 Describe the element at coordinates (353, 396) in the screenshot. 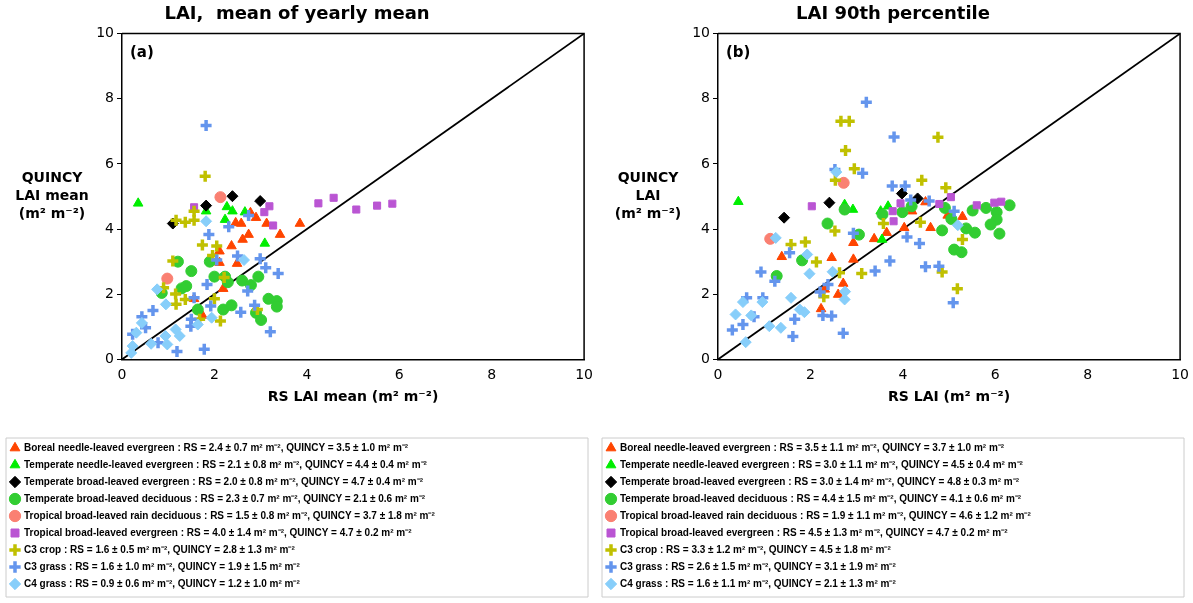

I see `x-axis-title: RS LAI mean (m² m⁻²)` at that location.